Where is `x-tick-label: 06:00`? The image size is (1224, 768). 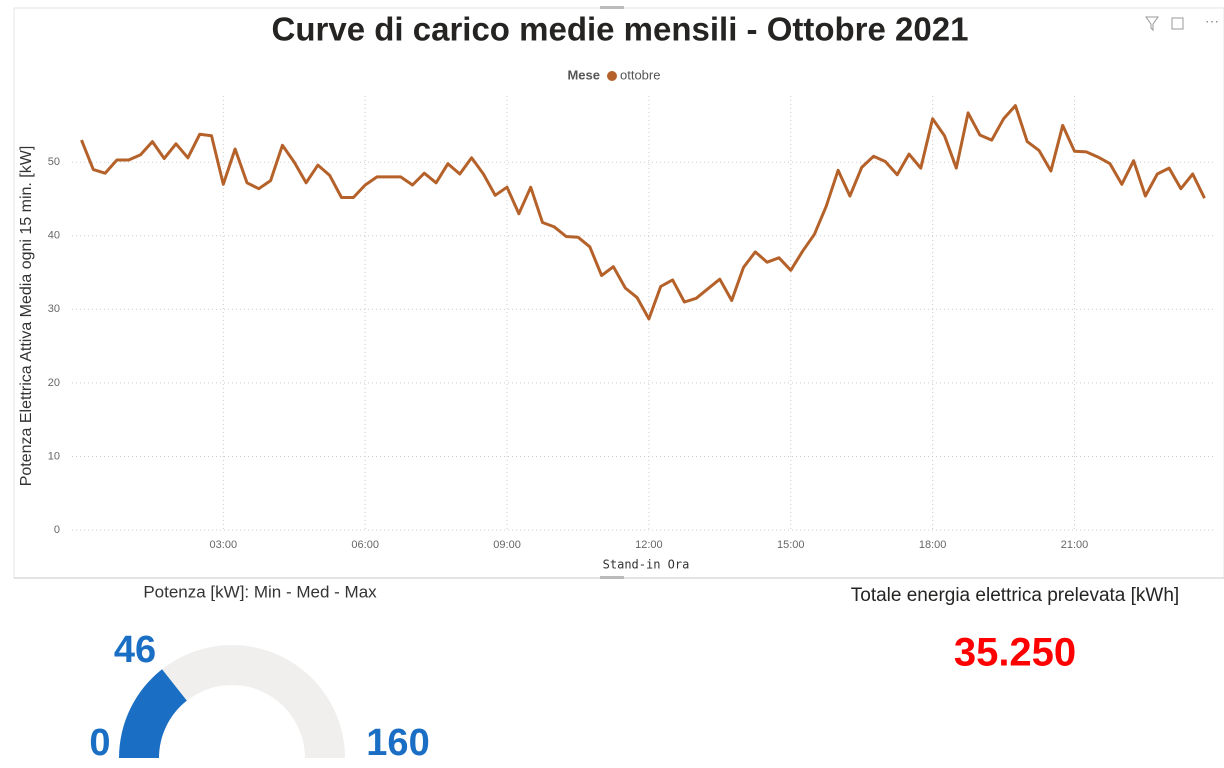 x-tick-label: 06:00 is located at coordinates (365, 545).